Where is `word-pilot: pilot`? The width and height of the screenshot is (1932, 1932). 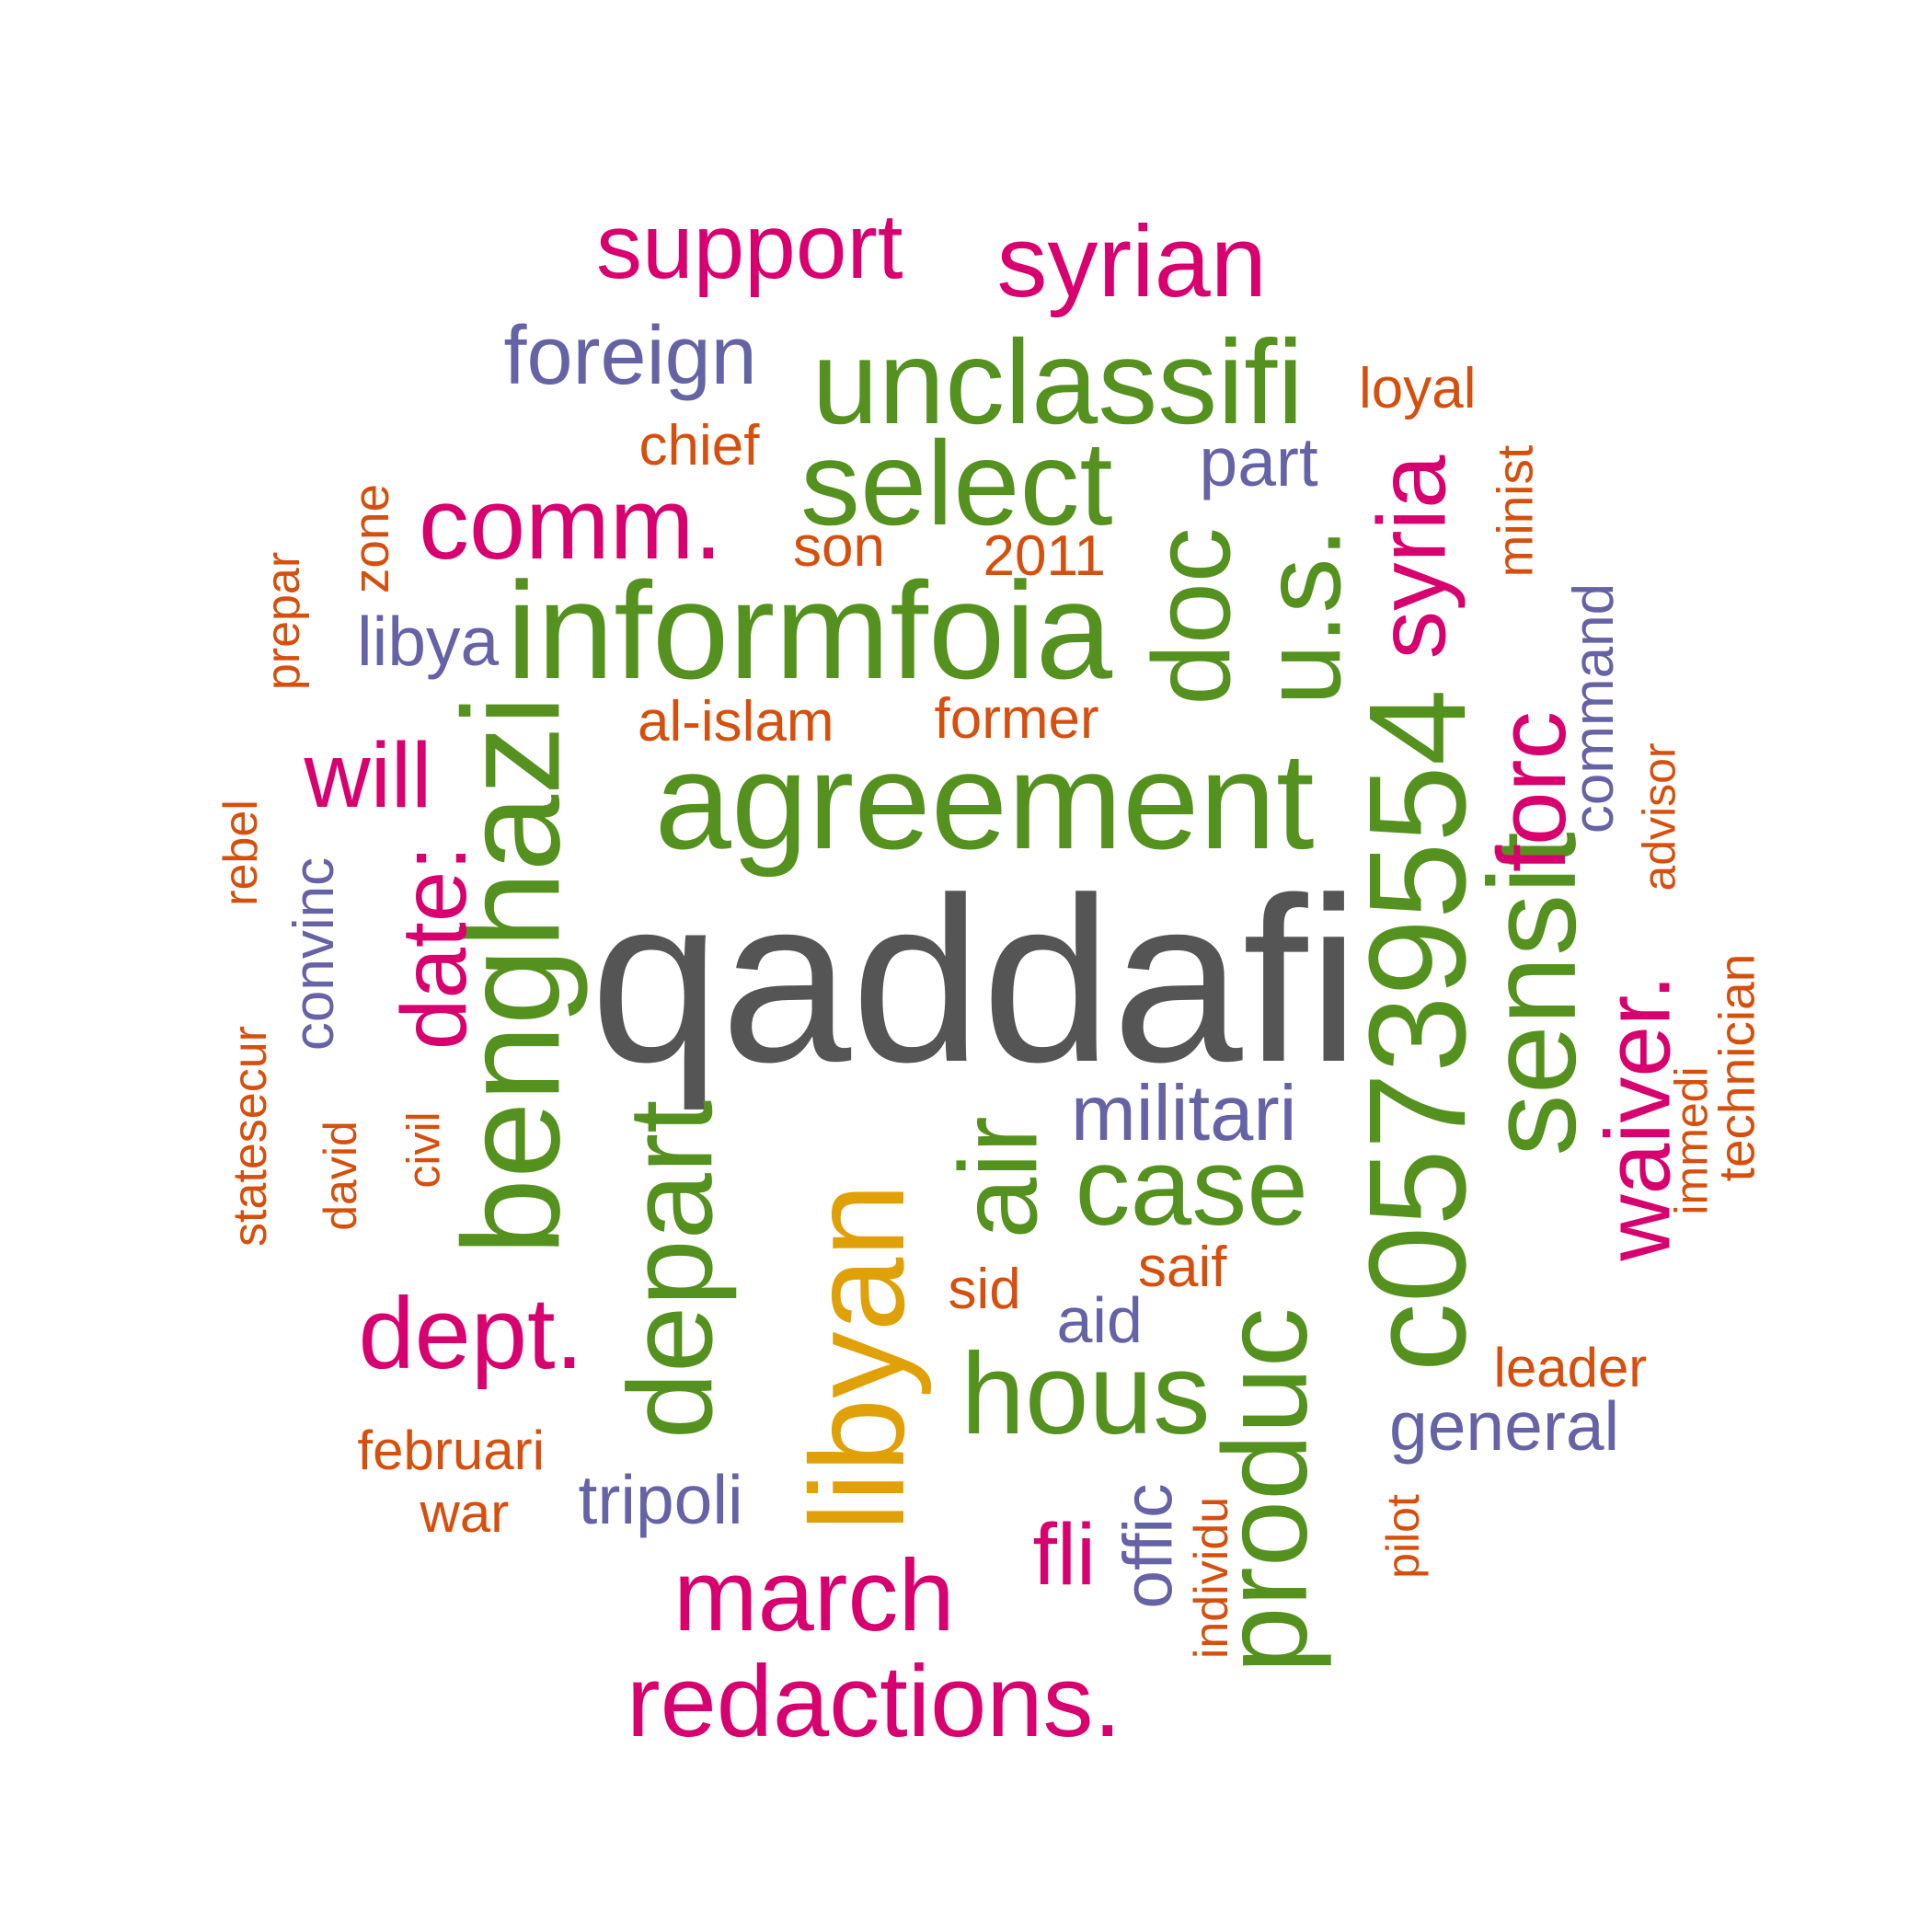 word-pilot: pilot is located at coordinates (1402, 1536).